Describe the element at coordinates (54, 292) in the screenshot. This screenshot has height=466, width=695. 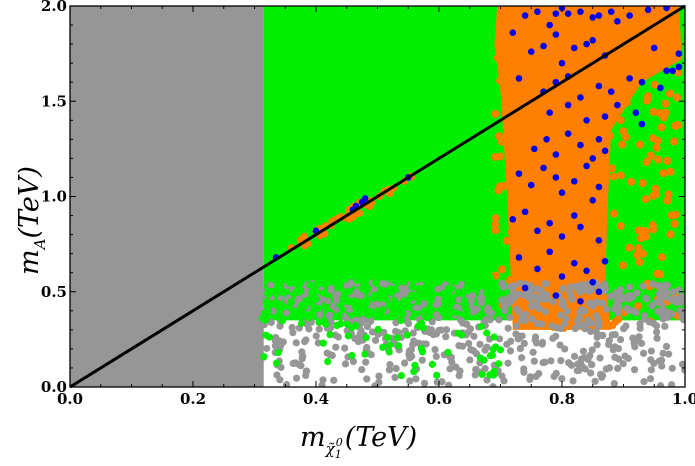
I see `y-tick-label: 0.5` at that location.